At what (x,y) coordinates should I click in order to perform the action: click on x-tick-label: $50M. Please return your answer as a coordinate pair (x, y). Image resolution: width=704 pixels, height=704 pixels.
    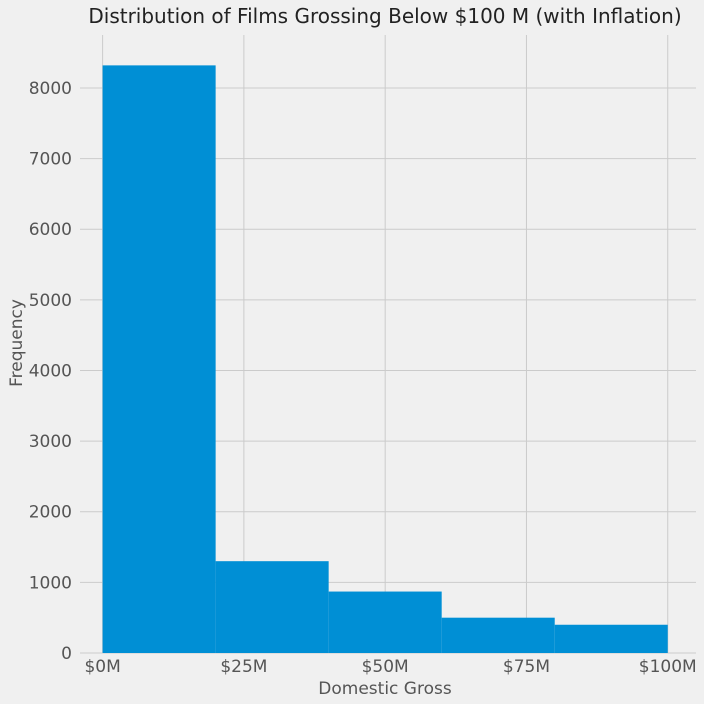
    Looking at the image, I should click on (385, 667).